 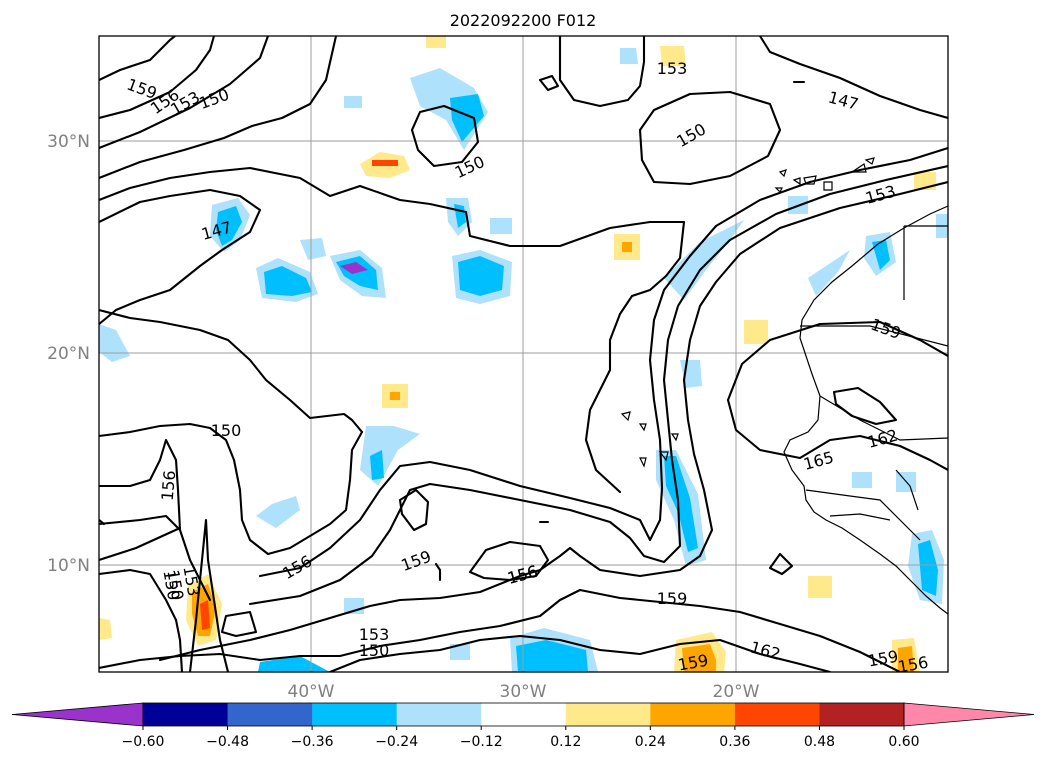 What do you see at coordinates (734, 742) in the screenshot?
I see `colorbar-tick-label: 0.36` at bounding box center [734, 742].